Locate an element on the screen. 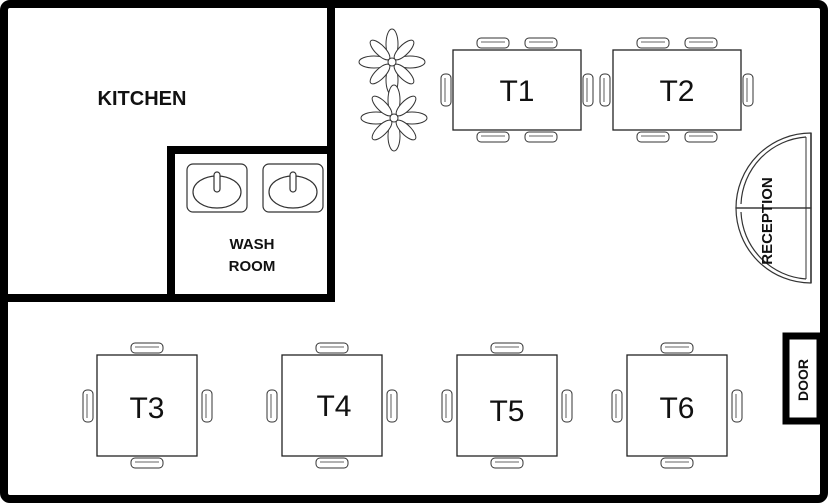 This screenshot has width=828, height=503. reception-label: RECEPTION is located at coordinates (767, 221).